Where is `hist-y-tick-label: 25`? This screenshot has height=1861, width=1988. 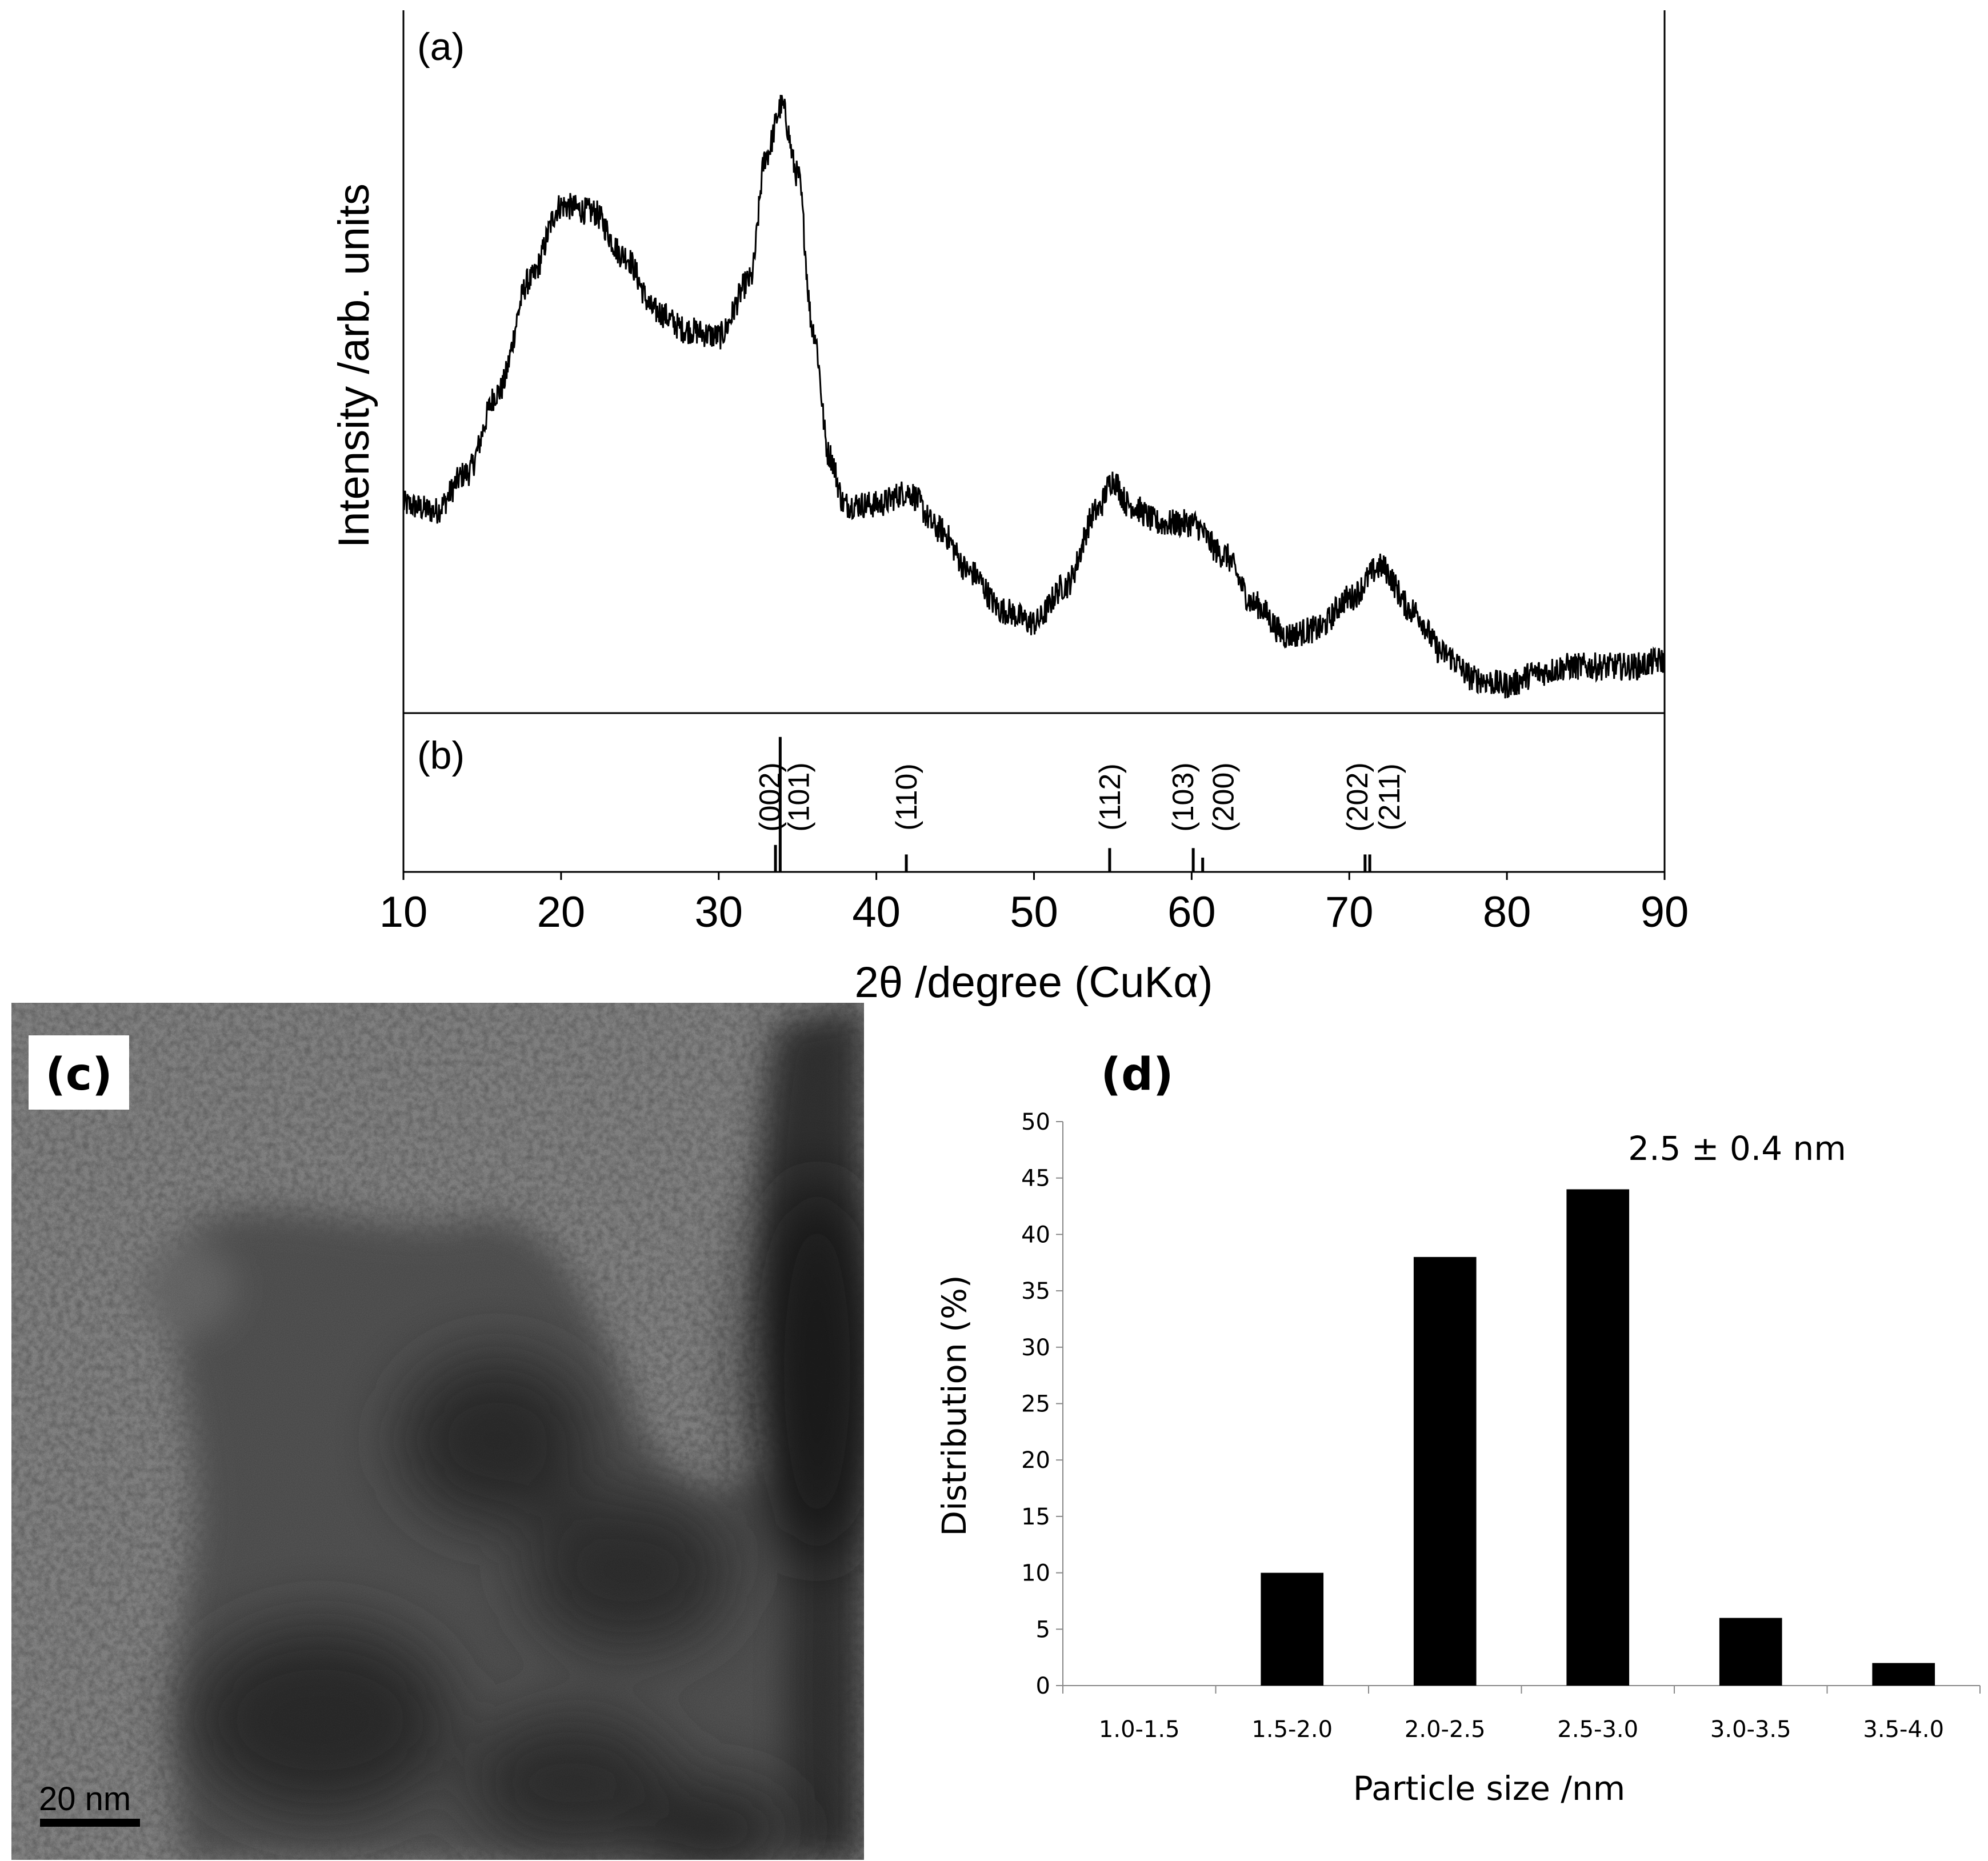
hist-y-tick-label: 25 is located at coordinates (1035, 1405).